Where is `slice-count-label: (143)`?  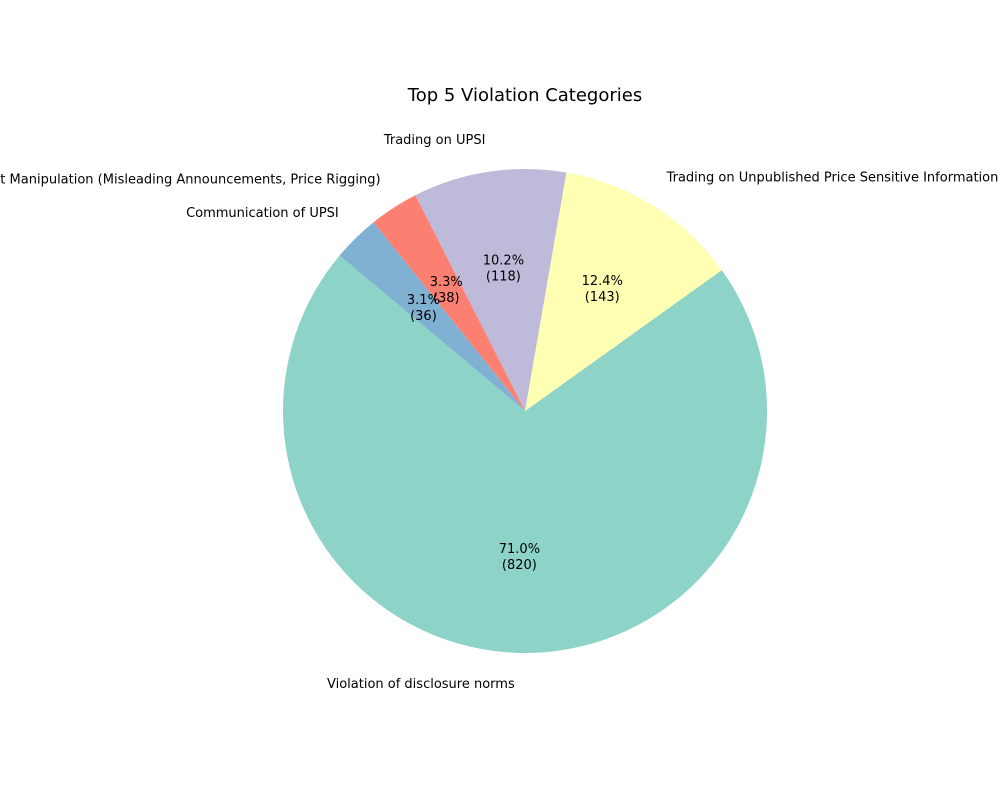
slice-count-label: (143) is located at coordinates (602, 297).